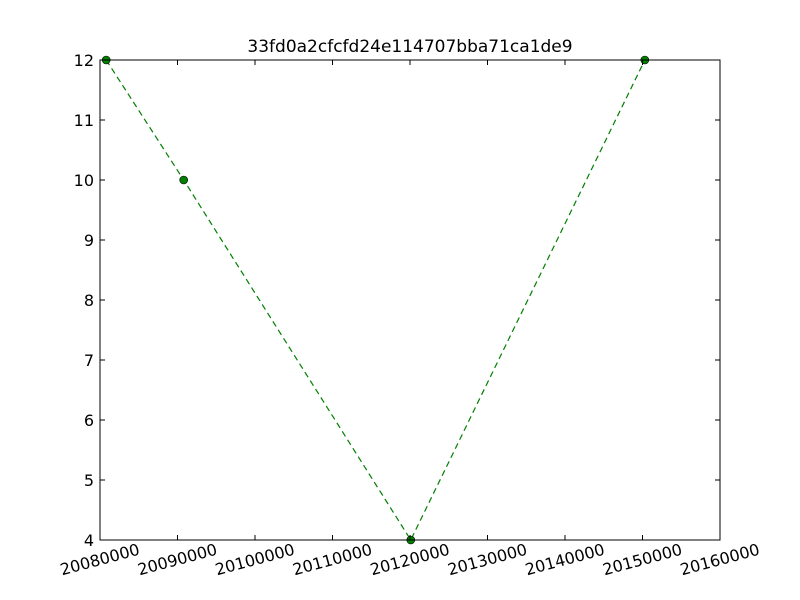 Image resolution: width=800 pixels, height=600 pixels. Describe the element at coordinates (89, 360) in the screenshot. I see `y-tick-label: 7` at that location.